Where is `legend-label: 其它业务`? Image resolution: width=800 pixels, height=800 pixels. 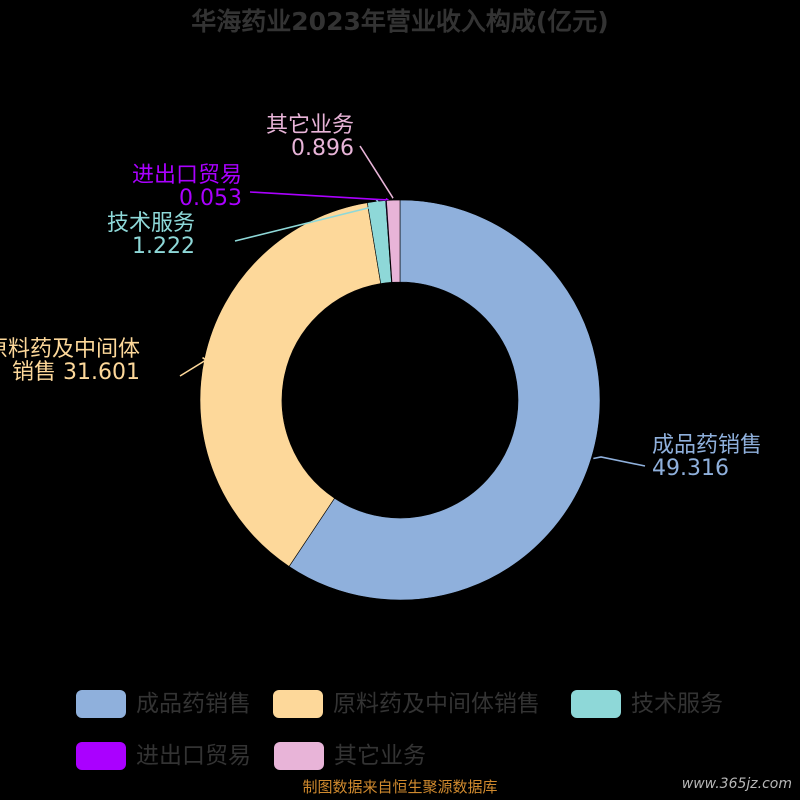 legend-label: 其它业务 is located at coordinates (380, 756).